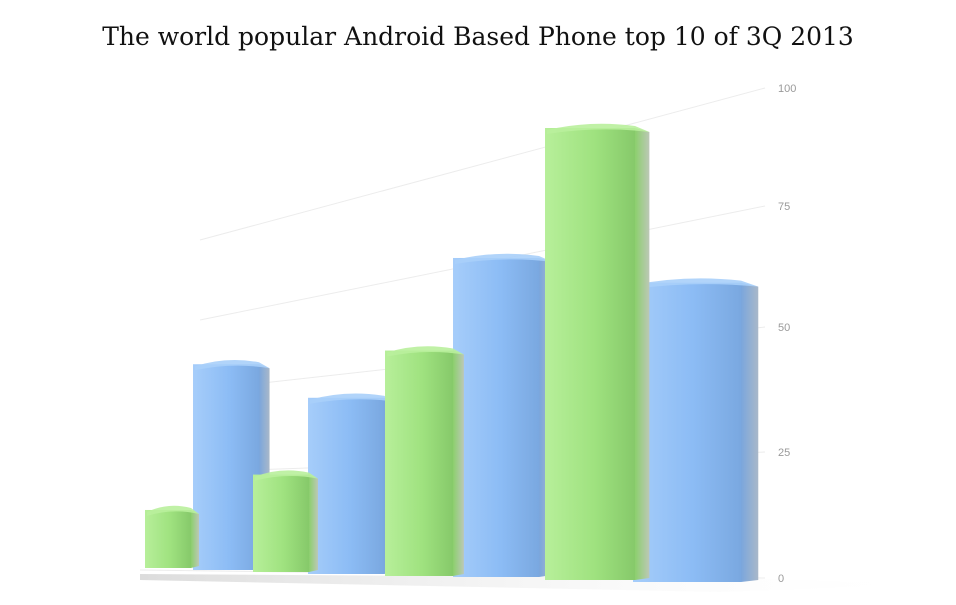 This screenshot has height=605, width=956. What do you see at coordinates (781, 579) in the screenshot?
I see `y-tick-label: 0` at bounding box center [781, 579].